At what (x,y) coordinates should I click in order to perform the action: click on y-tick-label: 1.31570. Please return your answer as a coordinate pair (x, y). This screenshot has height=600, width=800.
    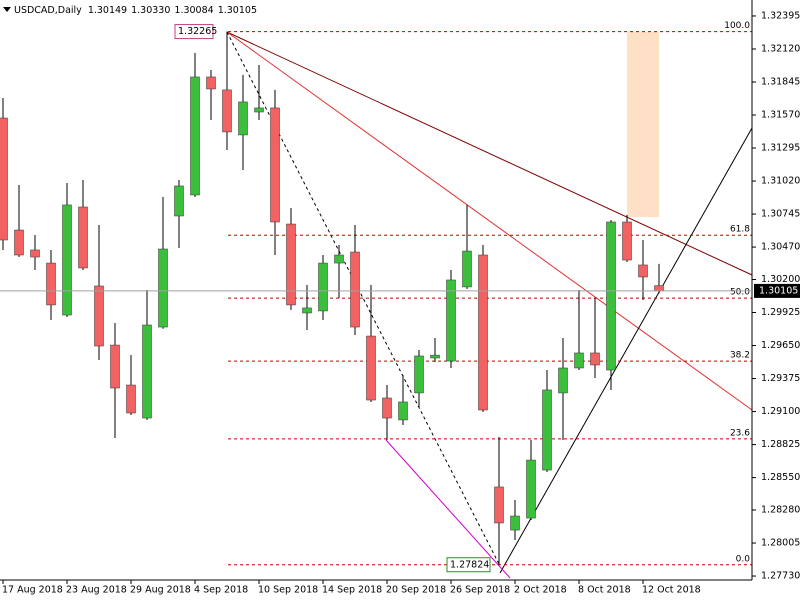
    Looking at the image, I should click on (780, 115).